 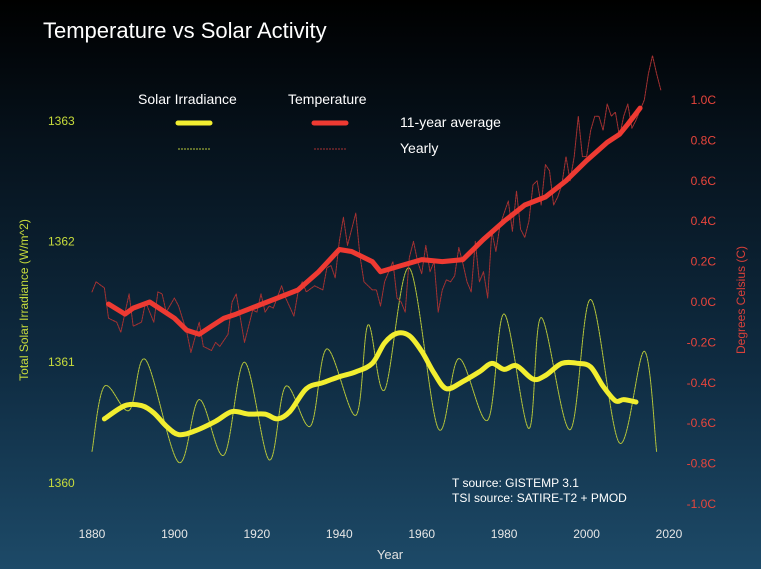 I want to click on annotation-t-source: T source: GISTEMP 3.1, so click(x=515, y=483).